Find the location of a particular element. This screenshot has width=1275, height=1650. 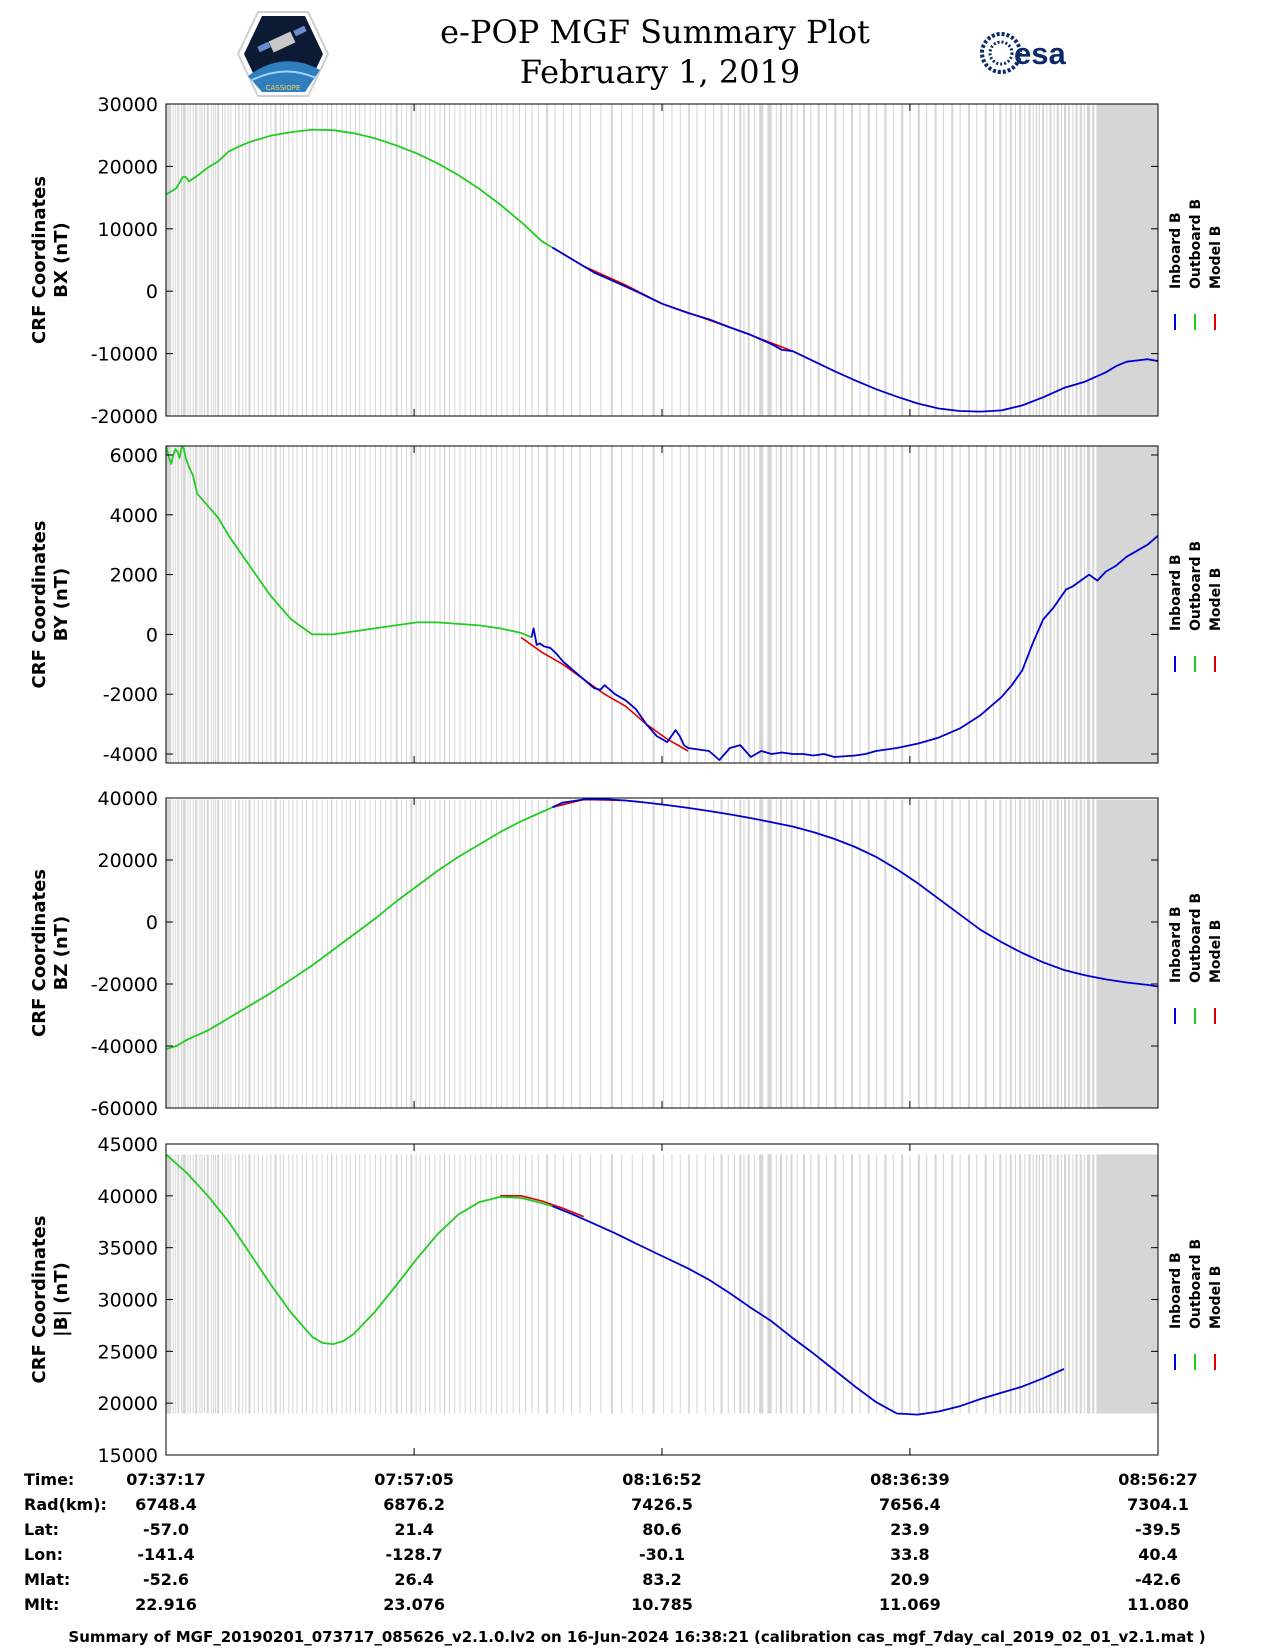

table-cell: 07:57:05 is located at coordinates (414, 1479).